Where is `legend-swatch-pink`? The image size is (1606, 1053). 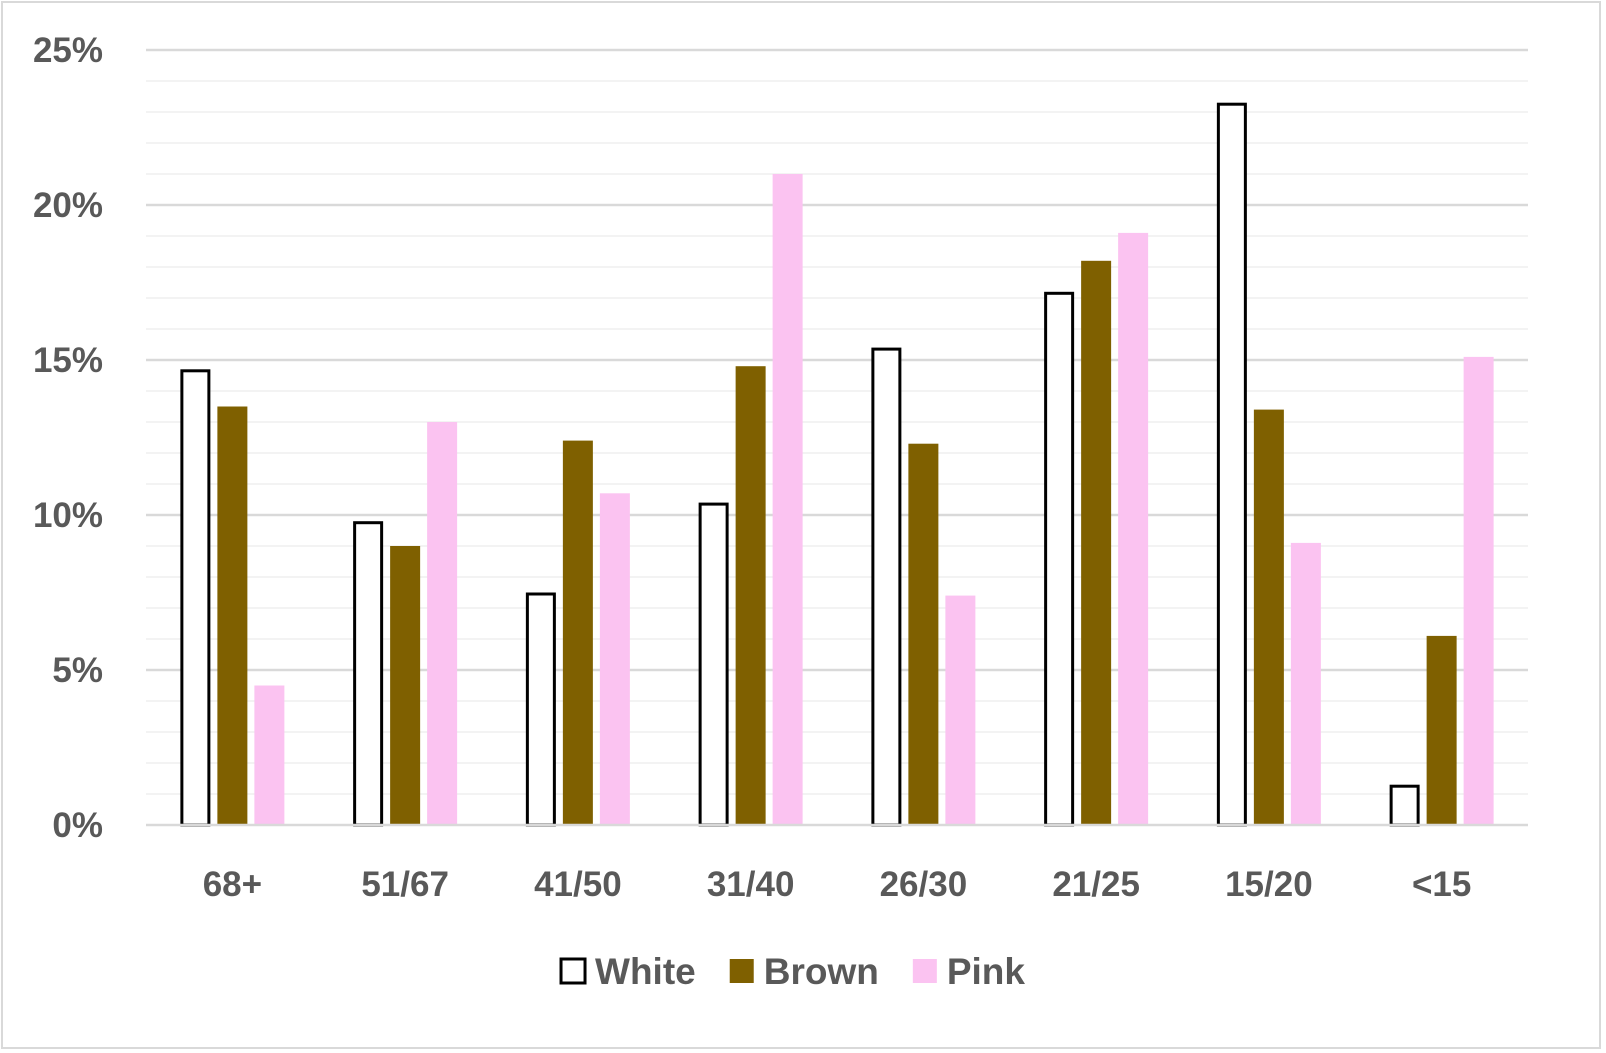
legend-swatch-pink is located at coordinates (924, 971).